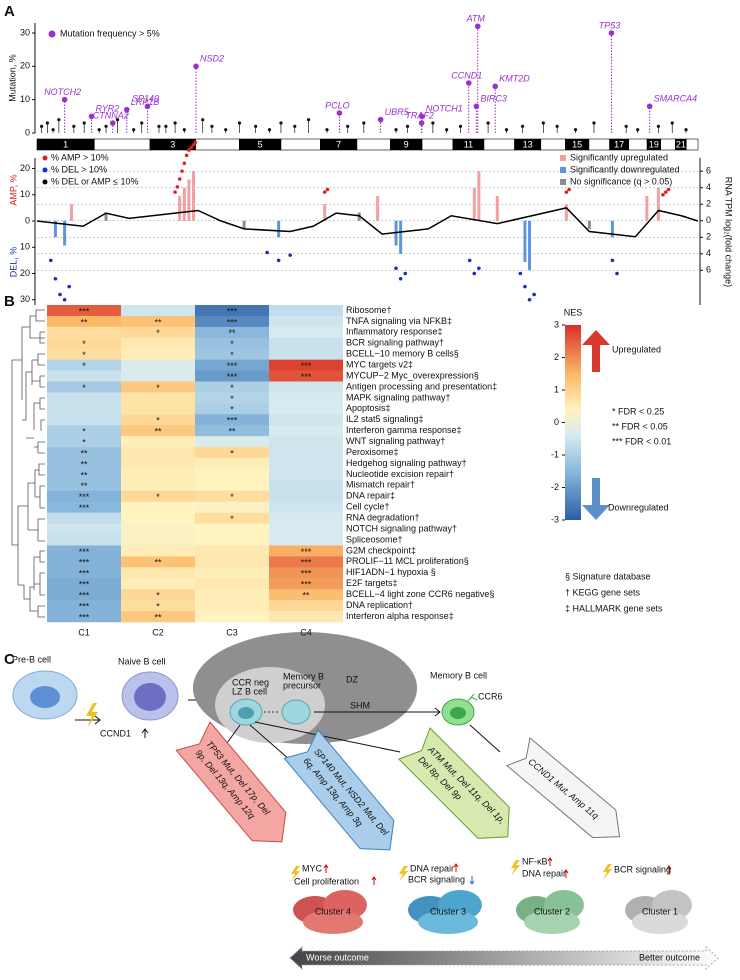 The height and width of the screenshot is (980, 740). Describe the element at coordinates (640, 426) in the screenshot. I see `fdr-note: ** FDR < 0.05` at that location.